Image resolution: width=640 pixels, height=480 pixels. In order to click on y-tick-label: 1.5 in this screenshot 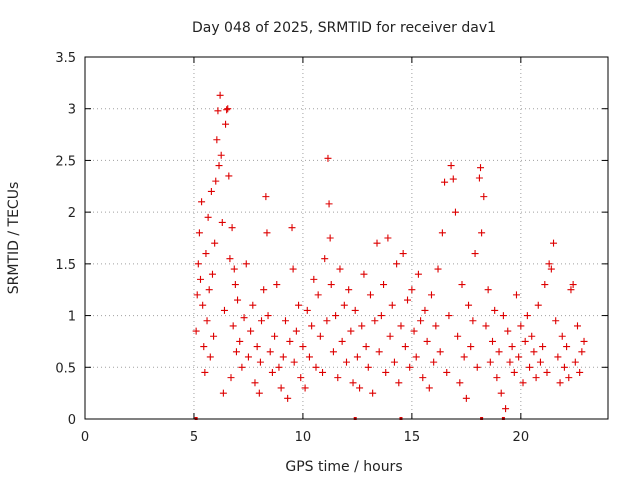, I will do `click(65, 265)`.